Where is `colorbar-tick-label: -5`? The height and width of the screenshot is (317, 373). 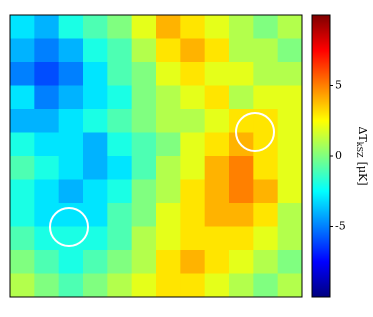 colorbar-tick-label: -5 is located at coordinates (340, 226).